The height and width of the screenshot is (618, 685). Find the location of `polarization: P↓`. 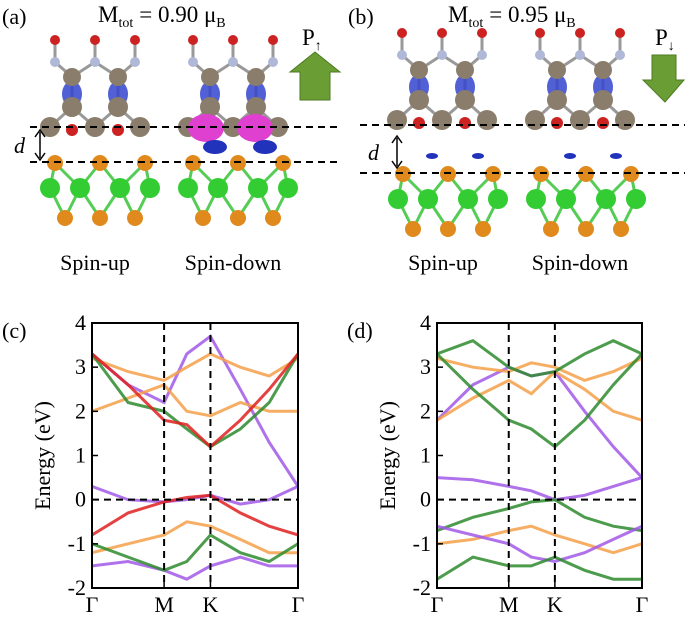

polarization: P↓ is located at coordinates (665, 39).